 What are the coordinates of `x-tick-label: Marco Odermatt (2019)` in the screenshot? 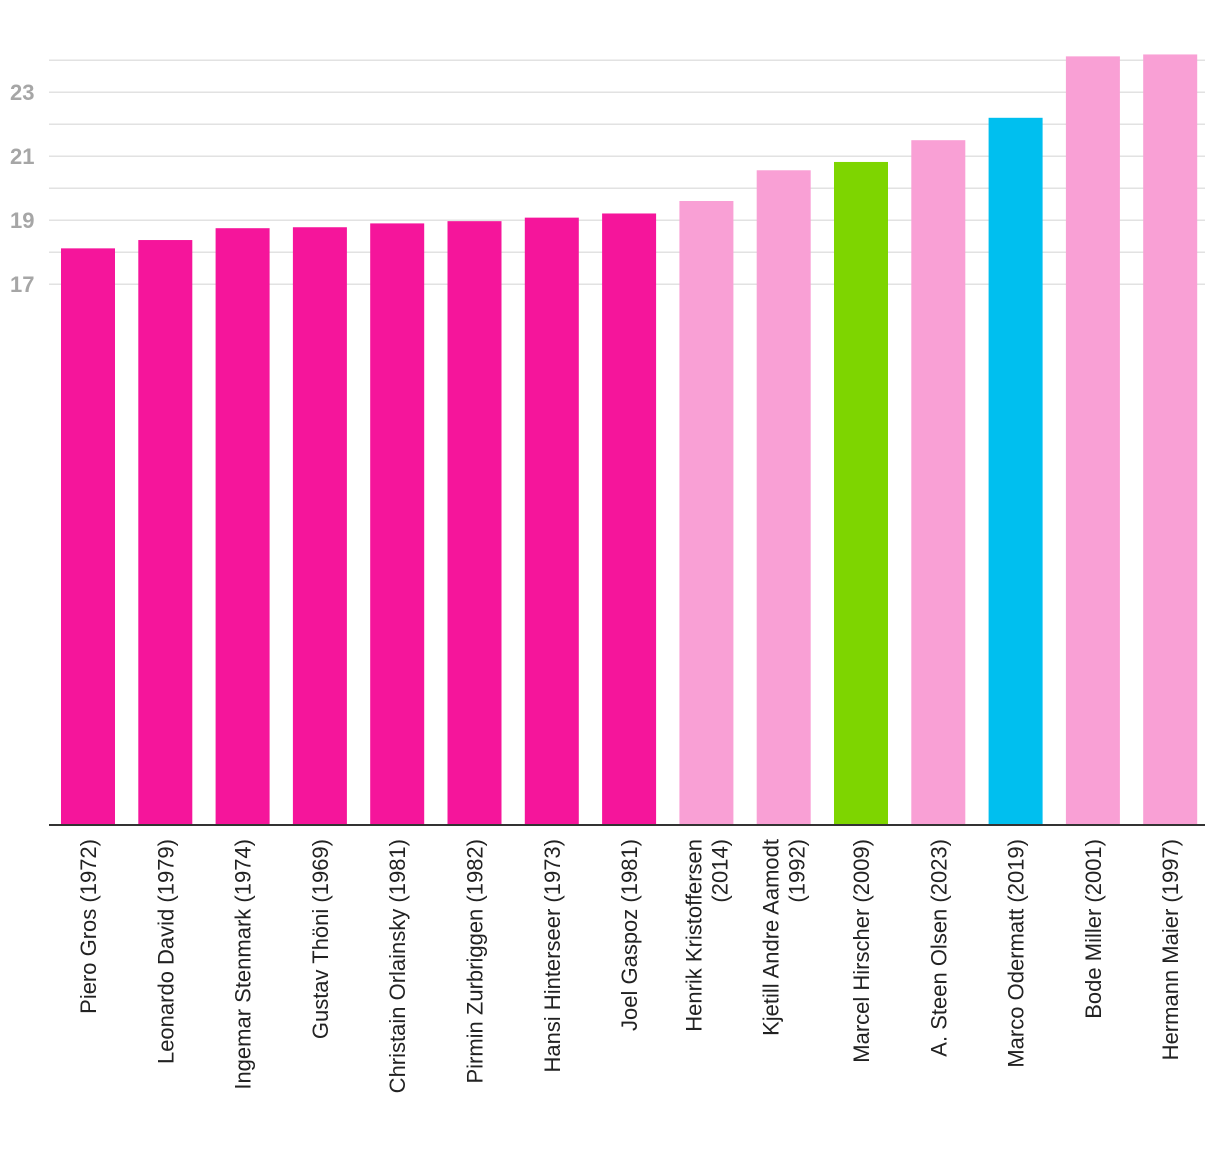 It's located at (1016, 953).